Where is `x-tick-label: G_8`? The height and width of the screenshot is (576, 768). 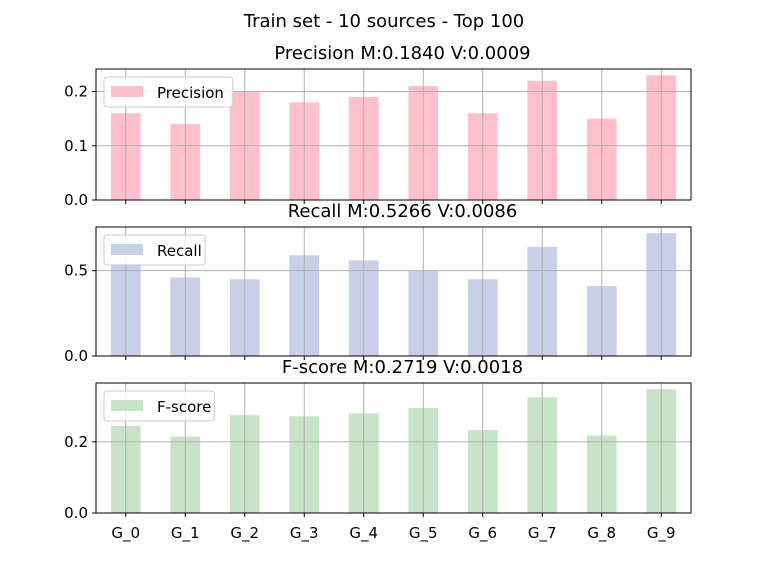
x-tick-label: G_8 is located at coordinates (601, 533).